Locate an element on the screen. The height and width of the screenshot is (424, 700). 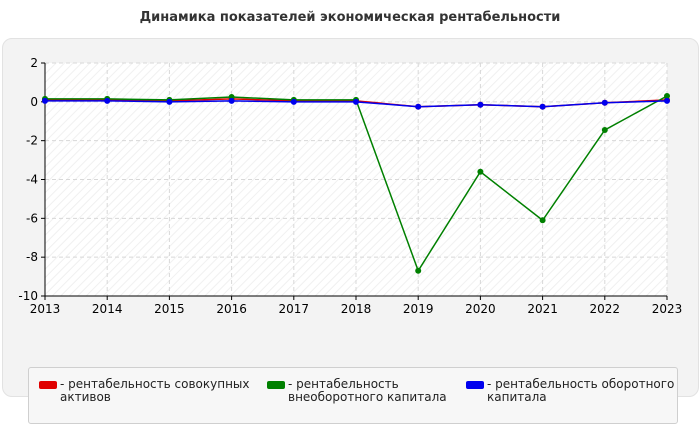
legend-swatch-green is located at coordinates (276, 385).